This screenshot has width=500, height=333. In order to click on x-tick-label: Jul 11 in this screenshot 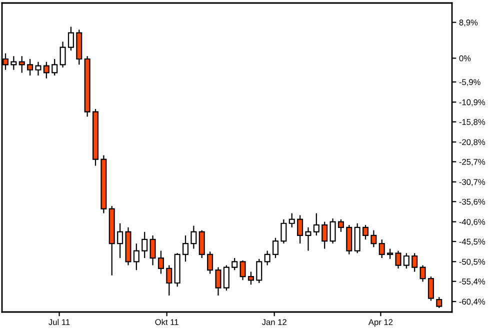, I will do `click(59, 322)`.